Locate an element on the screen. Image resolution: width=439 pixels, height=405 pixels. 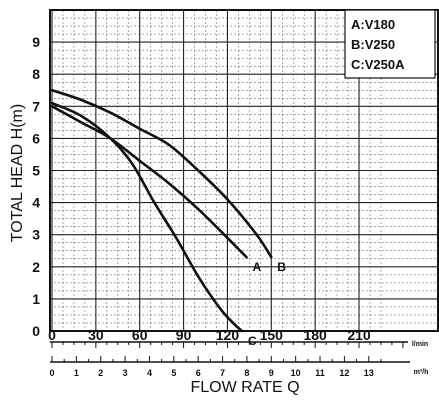
x-tick-label-m3h: 5 is located at coordinates (173, 373).